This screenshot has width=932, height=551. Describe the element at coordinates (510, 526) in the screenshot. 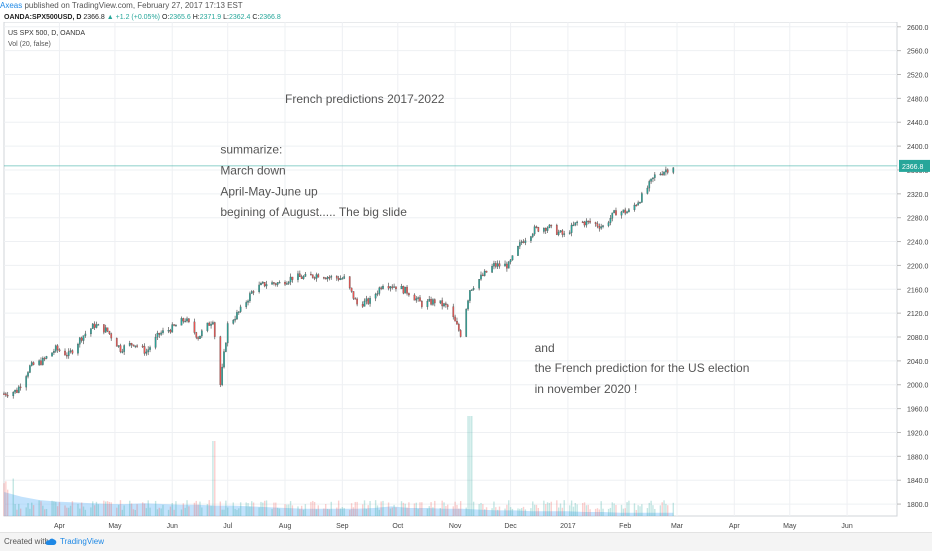

I see `x-tick-label: Dec` at that location.